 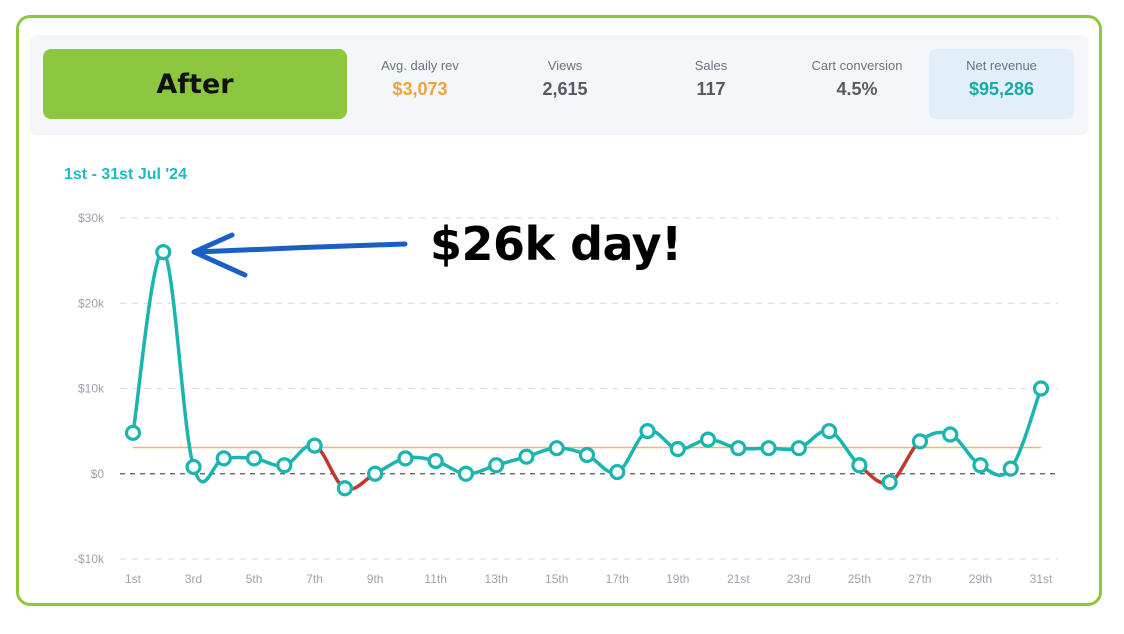 What do you see at coordinates (556, 579) in the screenshot?
I see `x-tick-label: 15th` at bounding box center [556, 579].